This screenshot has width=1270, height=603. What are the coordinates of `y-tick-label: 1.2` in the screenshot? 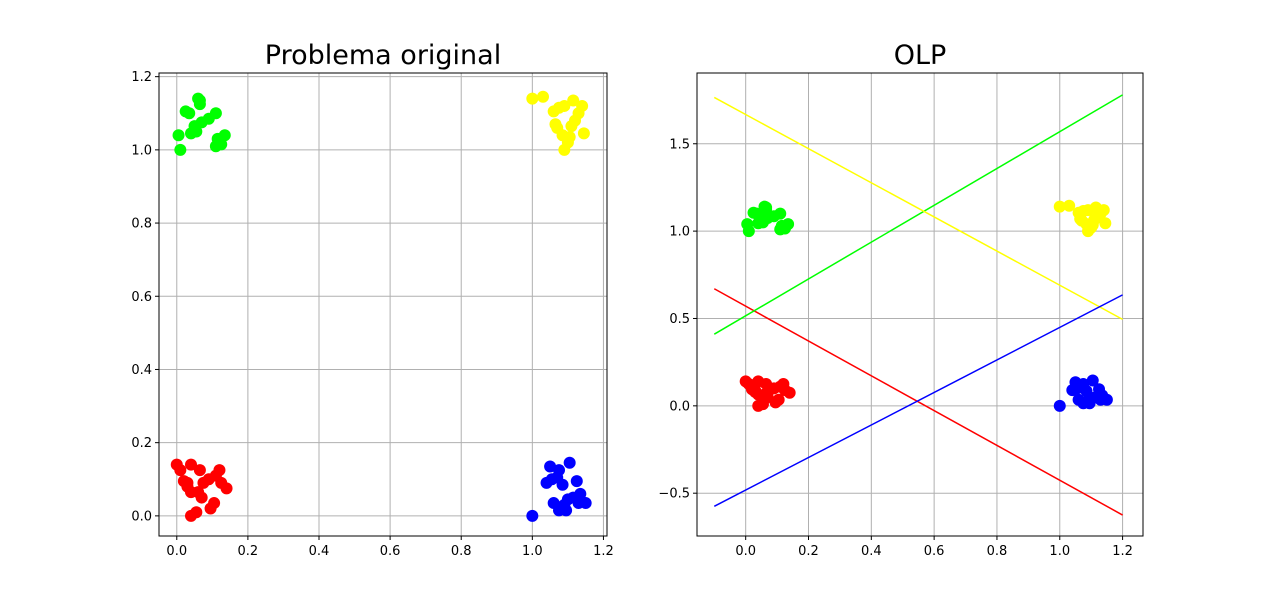 It's located at (141, 77).